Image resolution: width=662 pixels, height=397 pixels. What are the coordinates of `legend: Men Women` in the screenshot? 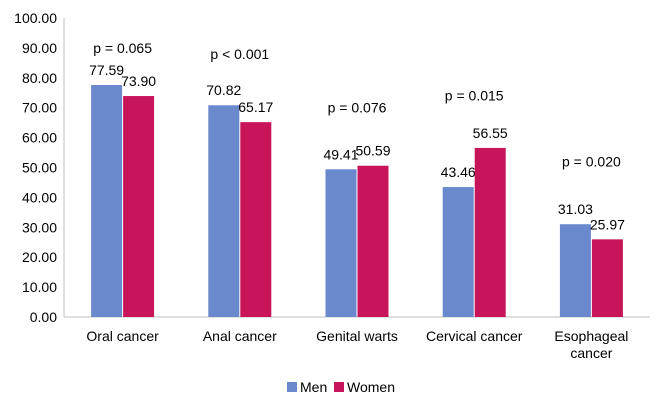 It's located at (341, 387).